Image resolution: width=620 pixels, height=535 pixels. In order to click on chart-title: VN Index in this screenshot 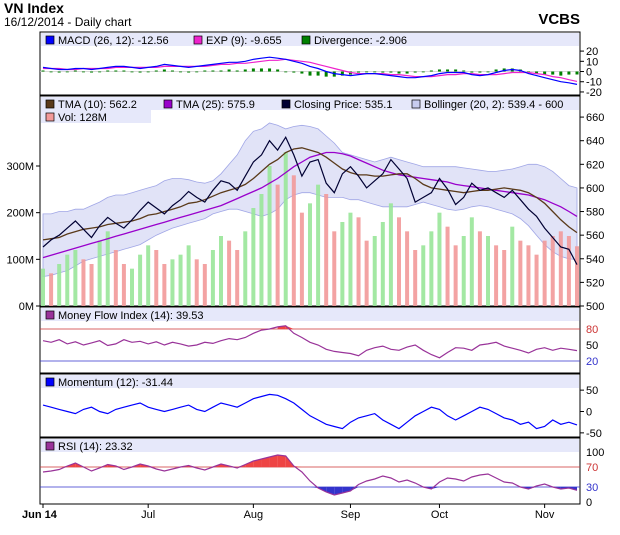, I will do `click(34, 8)`.